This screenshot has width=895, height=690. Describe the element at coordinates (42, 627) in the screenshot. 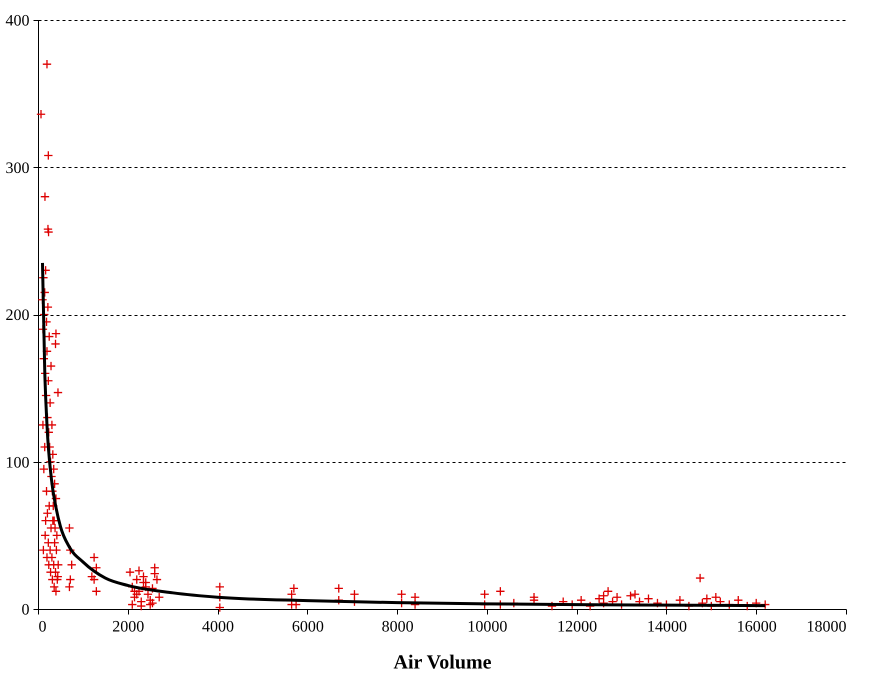

I see `x-tick-label: 0` at that location.